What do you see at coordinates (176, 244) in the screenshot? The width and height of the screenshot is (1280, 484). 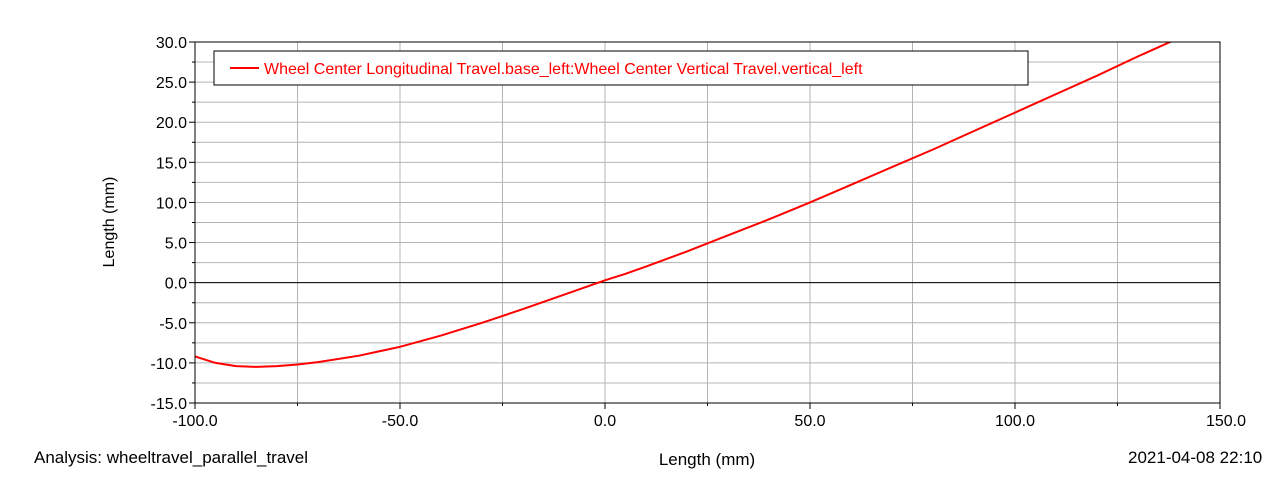 I see `y-tick-label: 5.0` at bounding box center [176, 244].